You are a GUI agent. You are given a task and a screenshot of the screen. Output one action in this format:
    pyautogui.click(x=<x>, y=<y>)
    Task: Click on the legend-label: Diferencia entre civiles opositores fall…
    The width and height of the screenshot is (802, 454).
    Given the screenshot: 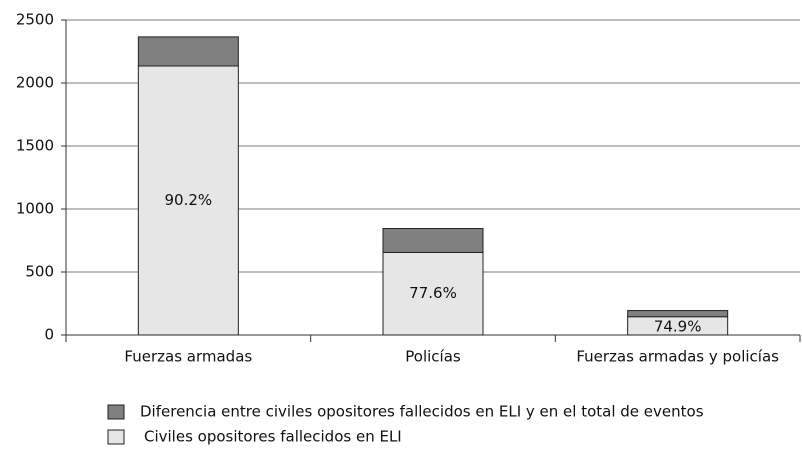 What is the action you would take?
    pyautogui.click(x=422, y=412)
    